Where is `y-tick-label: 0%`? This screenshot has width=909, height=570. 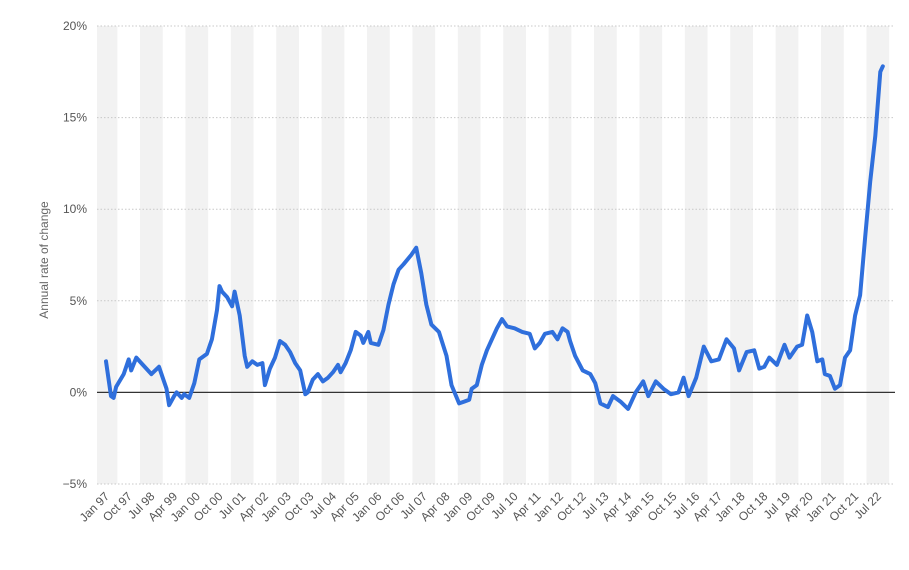 y-tick-label: 0% is located at coordinates (79, 392).